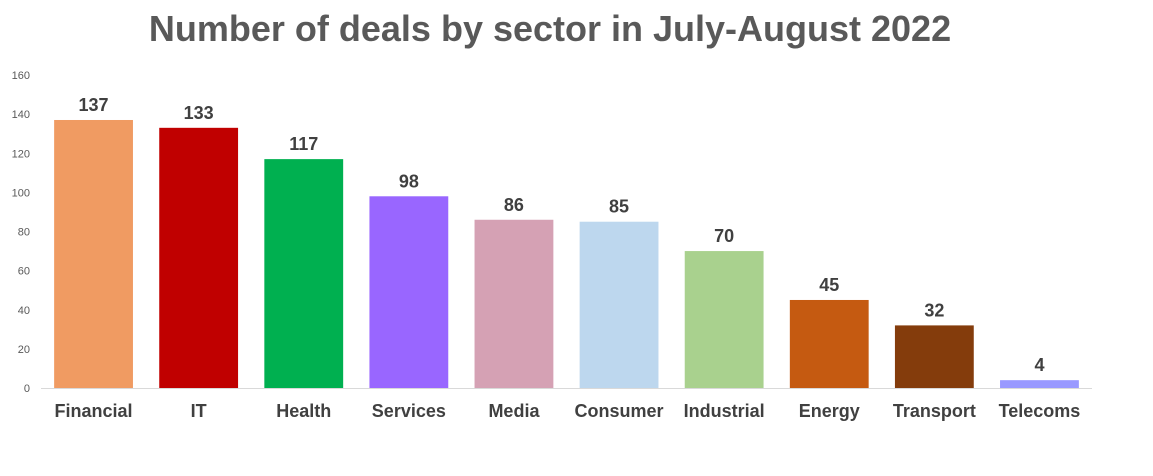 The image size is (1153, 476). I want to click on category-label-telecoms: Telecoms, so click(1040, 411).